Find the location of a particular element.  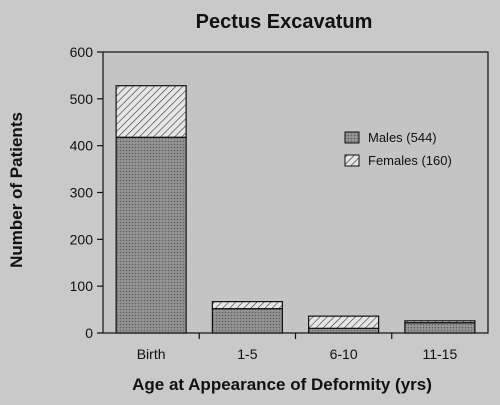

x-tick-label: 1-5 is located at coordinates (247, 354).